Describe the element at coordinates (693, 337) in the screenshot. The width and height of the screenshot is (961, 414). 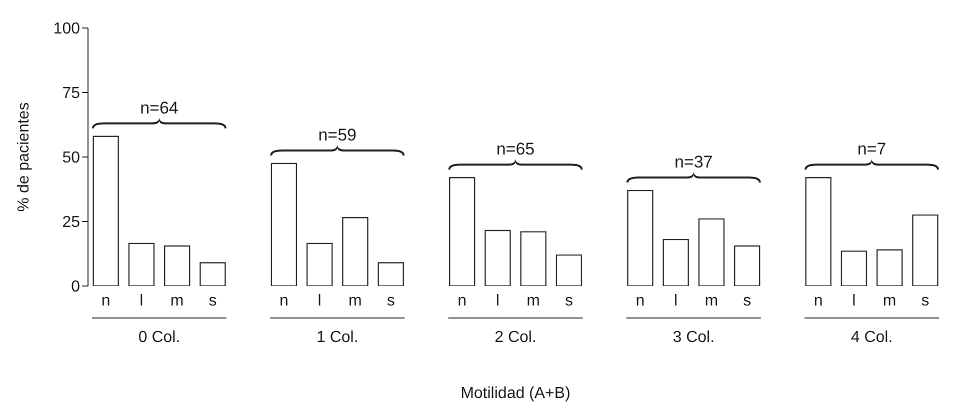
I see `text: 3 Col.` at that location.